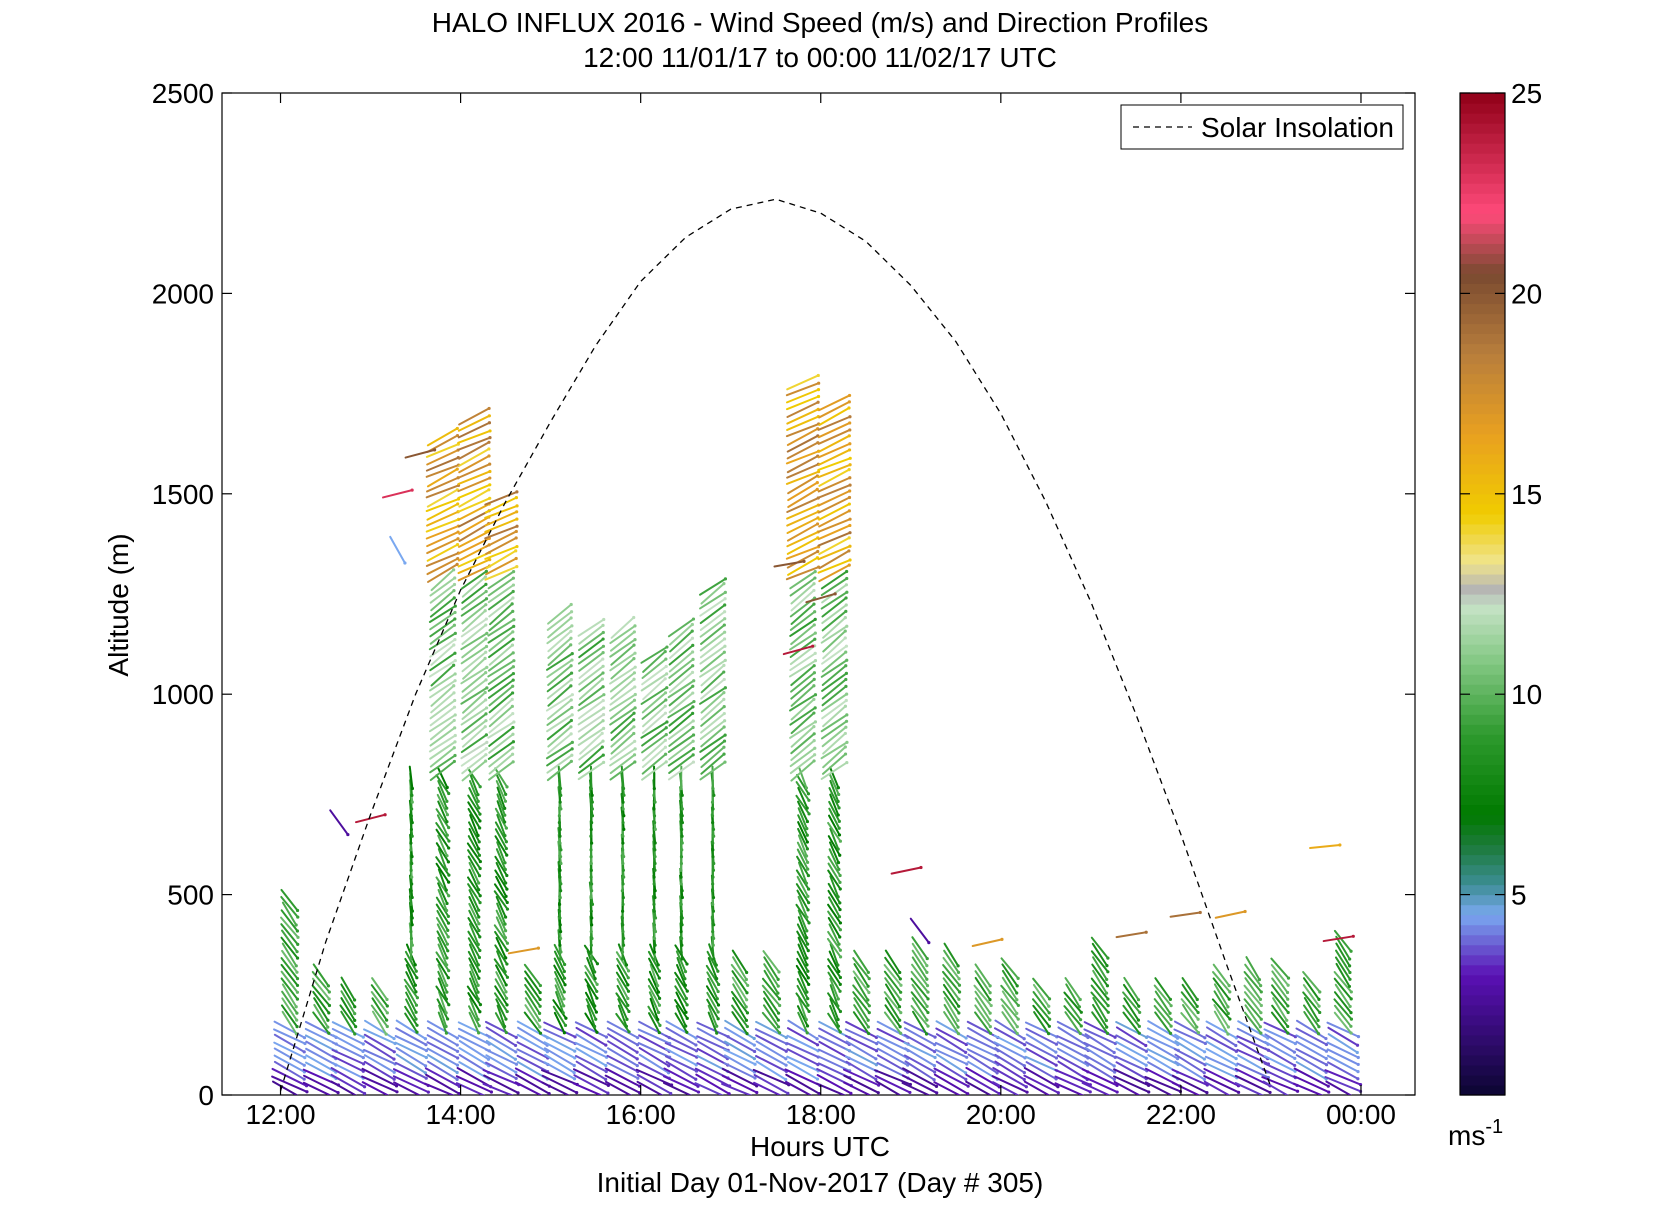 This screenshot has height=1216, width=1679. Describe the element at coordinates (1482, 549) in the screenshot. I see `colorbar-segment` at that location.